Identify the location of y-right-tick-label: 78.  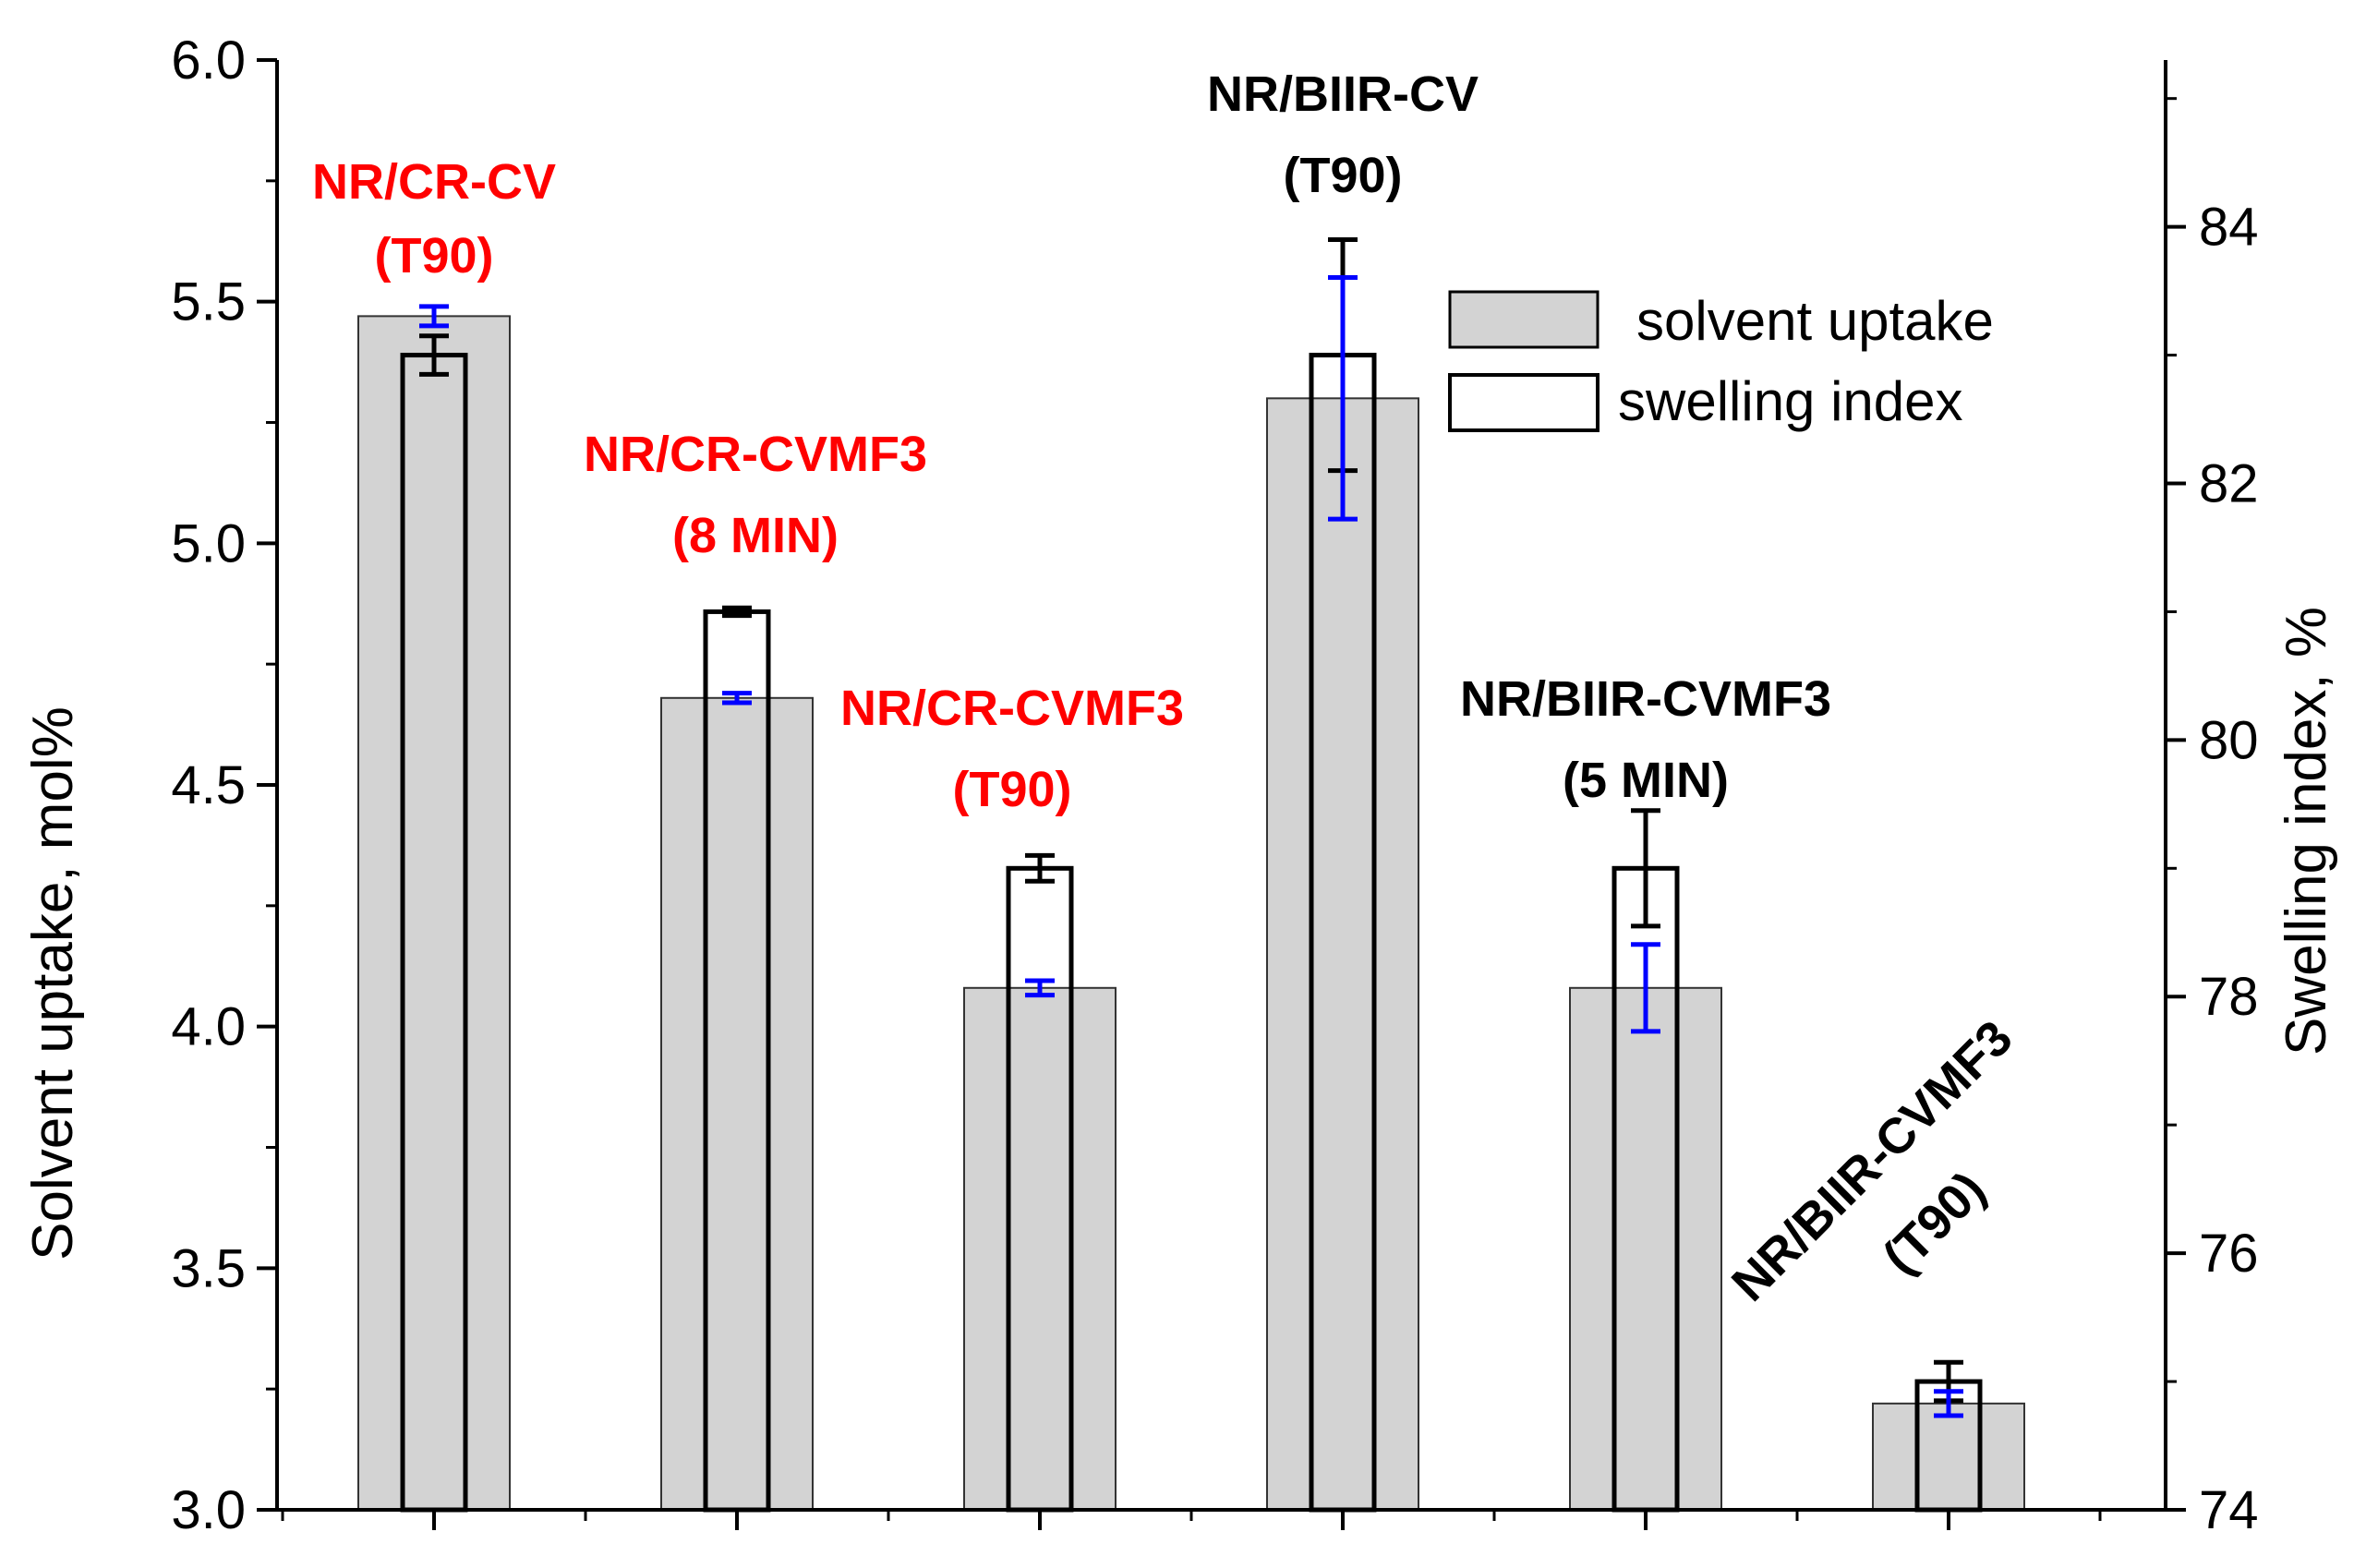
(2229, 997).